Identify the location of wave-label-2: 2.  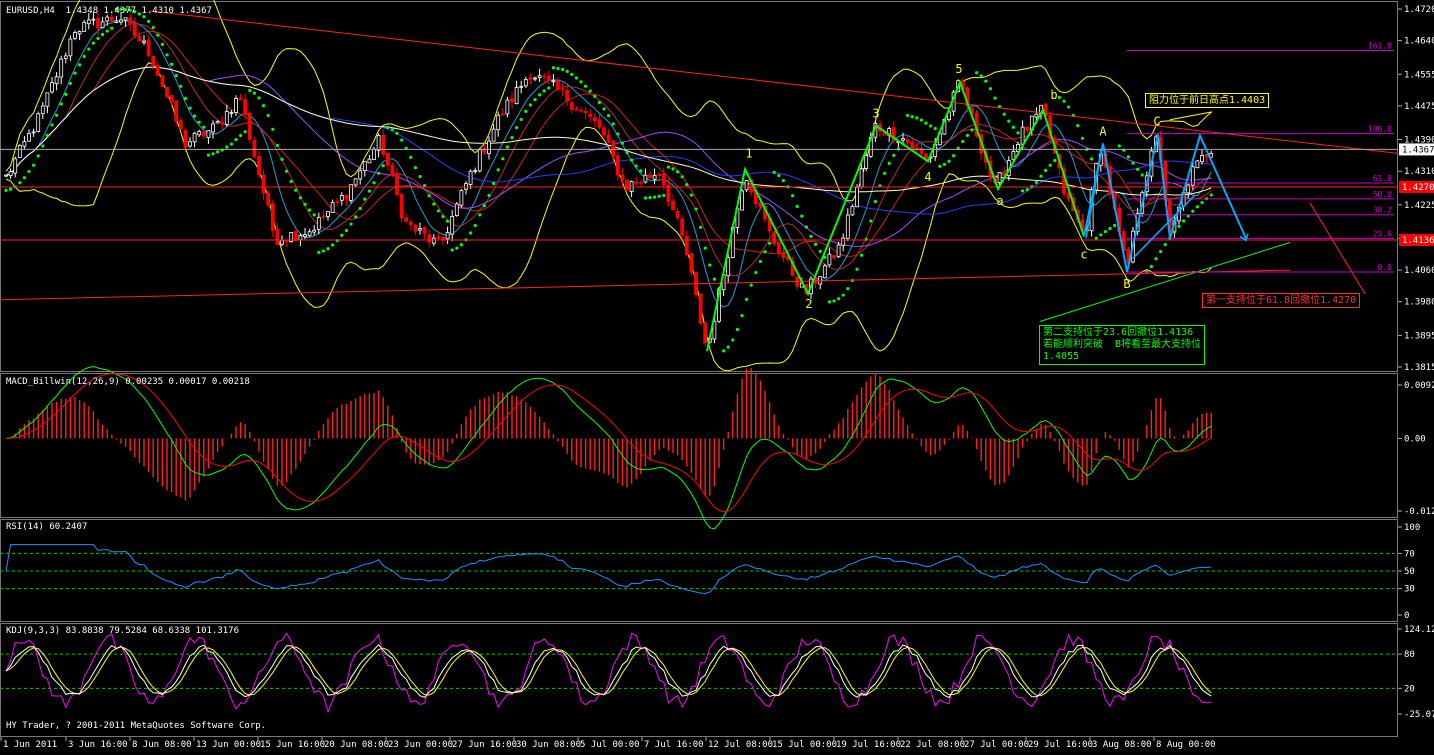
(808, 304).